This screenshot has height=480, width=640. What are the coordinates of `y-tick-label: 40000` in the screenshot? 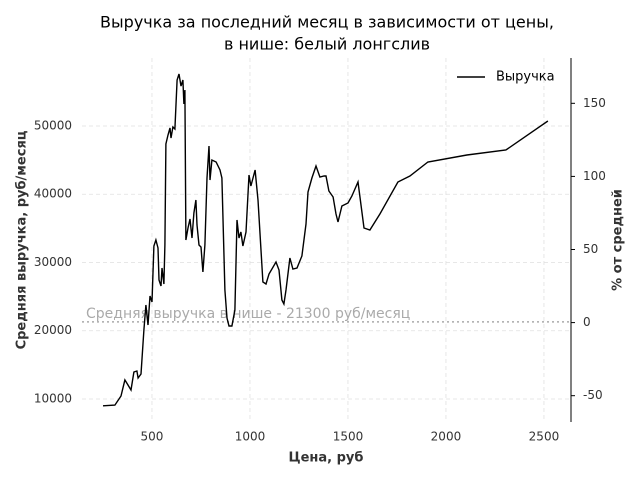 It's located at (53, 194).